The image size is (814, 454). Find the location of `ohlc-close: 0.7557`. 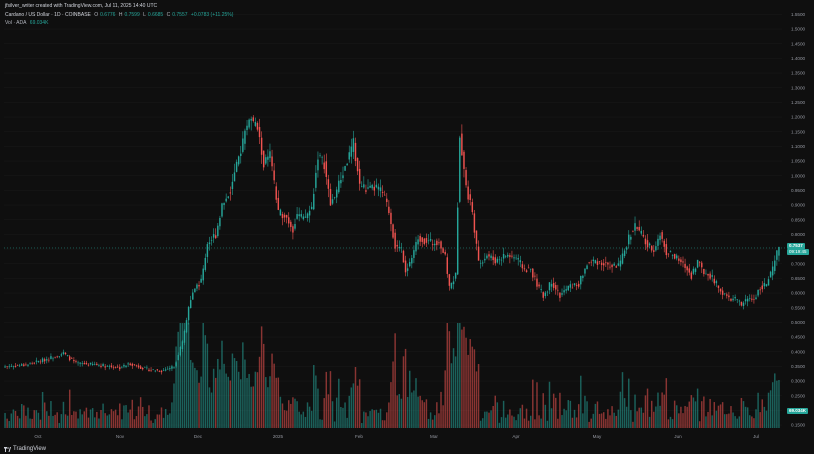

ohlc-close: 0.7557 is located at coordinates (180, 15).